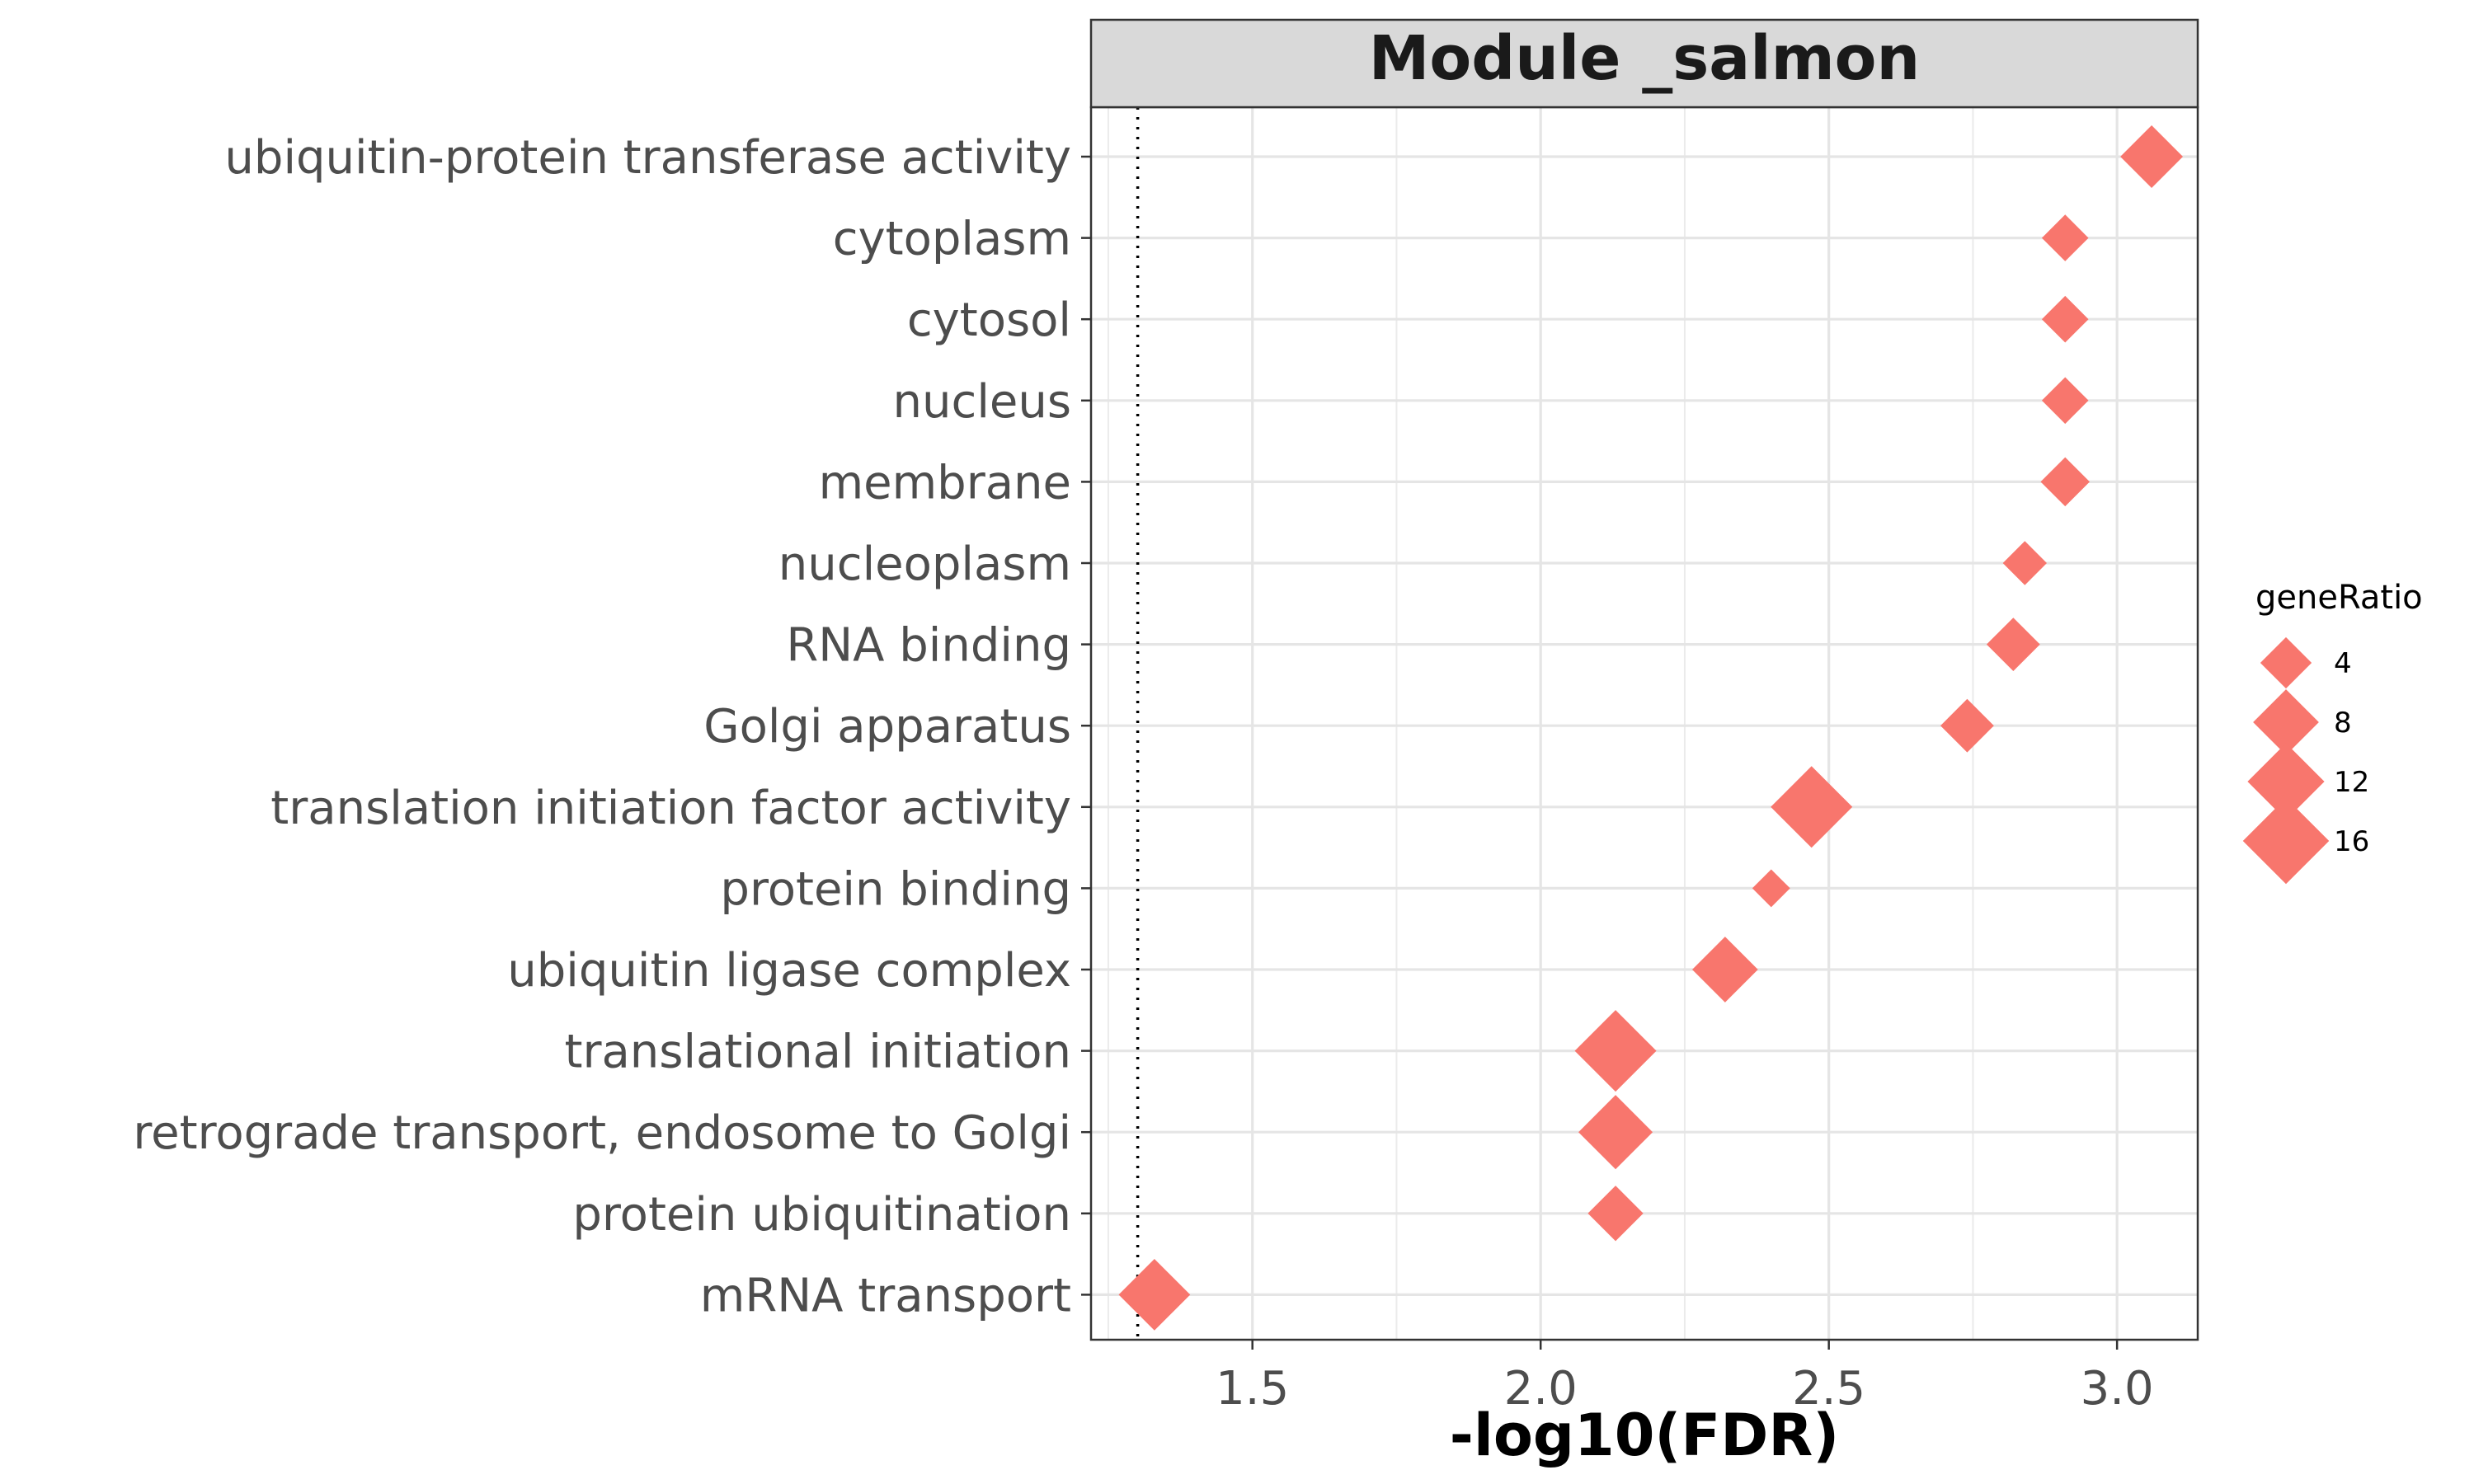  Describe the element at coordinates (885, 1295) in the screenshot. I see `y-tick-label: mRNA transport` at that location.